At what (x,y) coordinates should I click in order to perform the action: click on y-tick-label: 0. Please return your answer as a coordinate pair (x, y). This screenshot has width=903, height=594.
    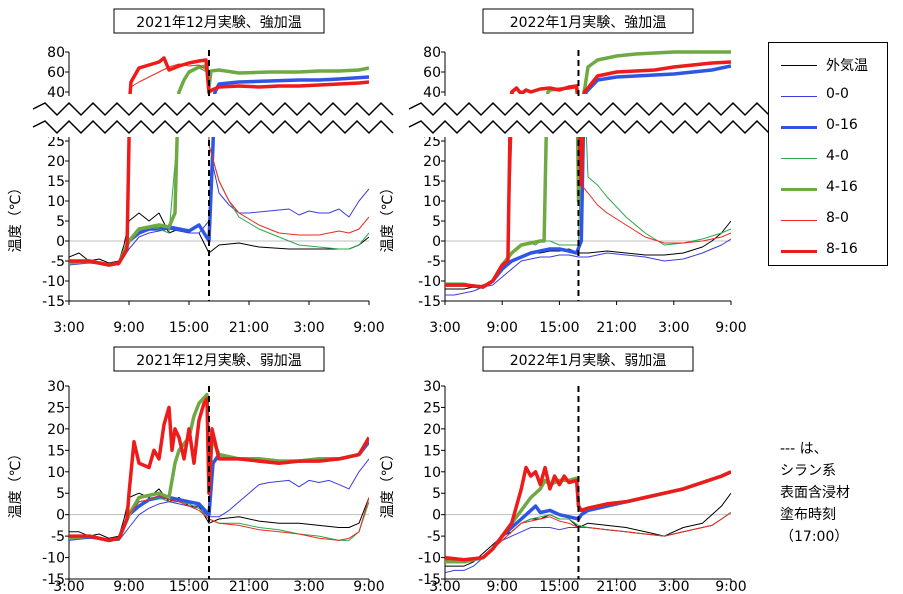
    Looking at the image, I should click on (60, 242).